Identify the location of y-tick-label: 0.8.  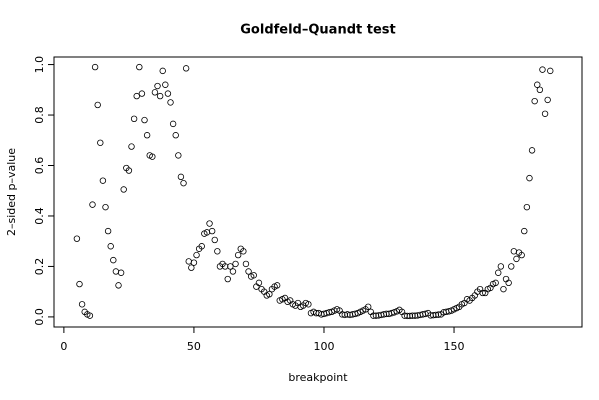
(39, 115).